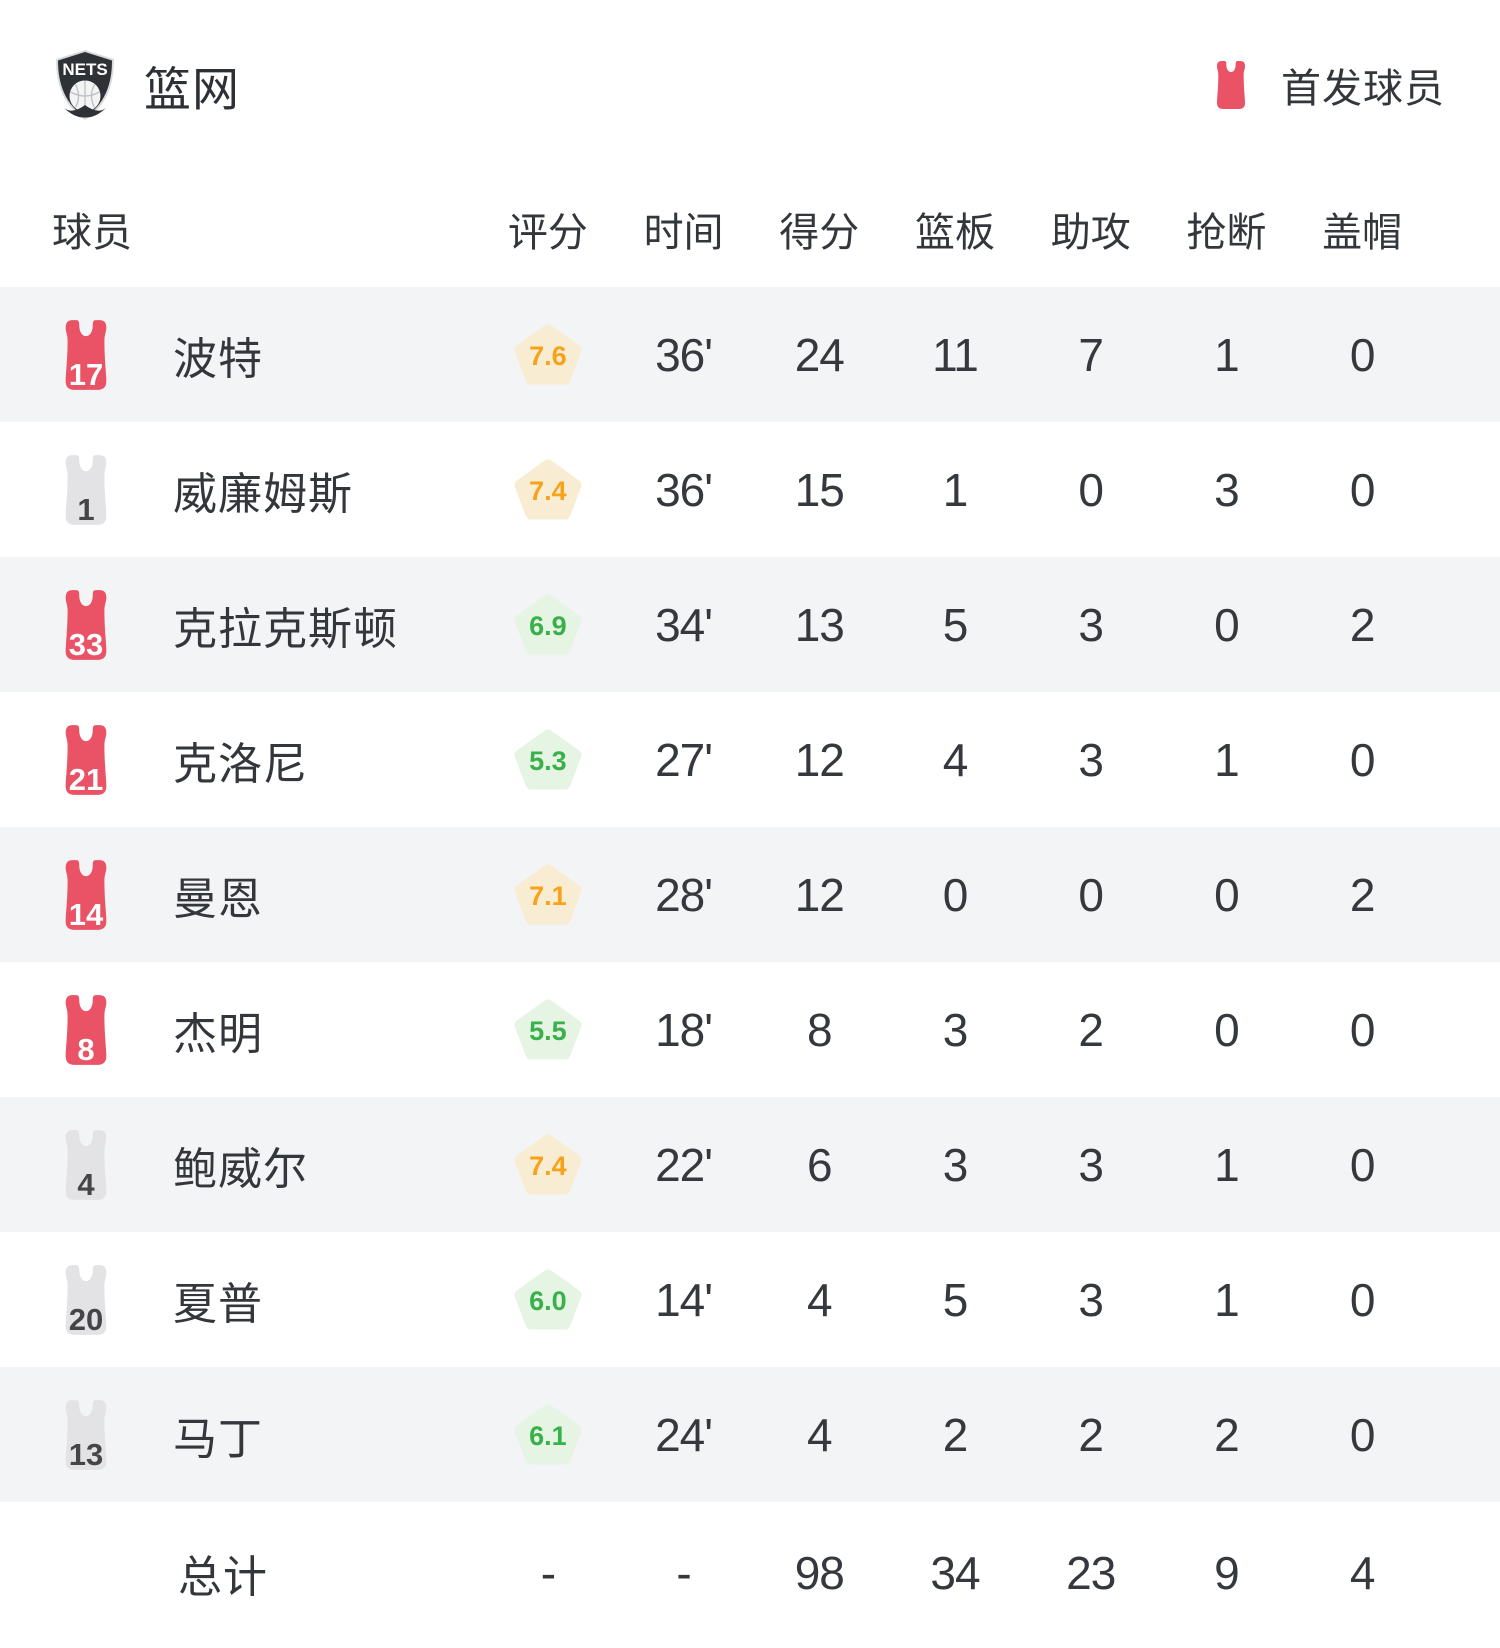 The height and width of the screenshot is (1648, 1500). Describe the element at coordinates (86, 1319) in the screenshot. I see `jersey-number: 20` at that location.